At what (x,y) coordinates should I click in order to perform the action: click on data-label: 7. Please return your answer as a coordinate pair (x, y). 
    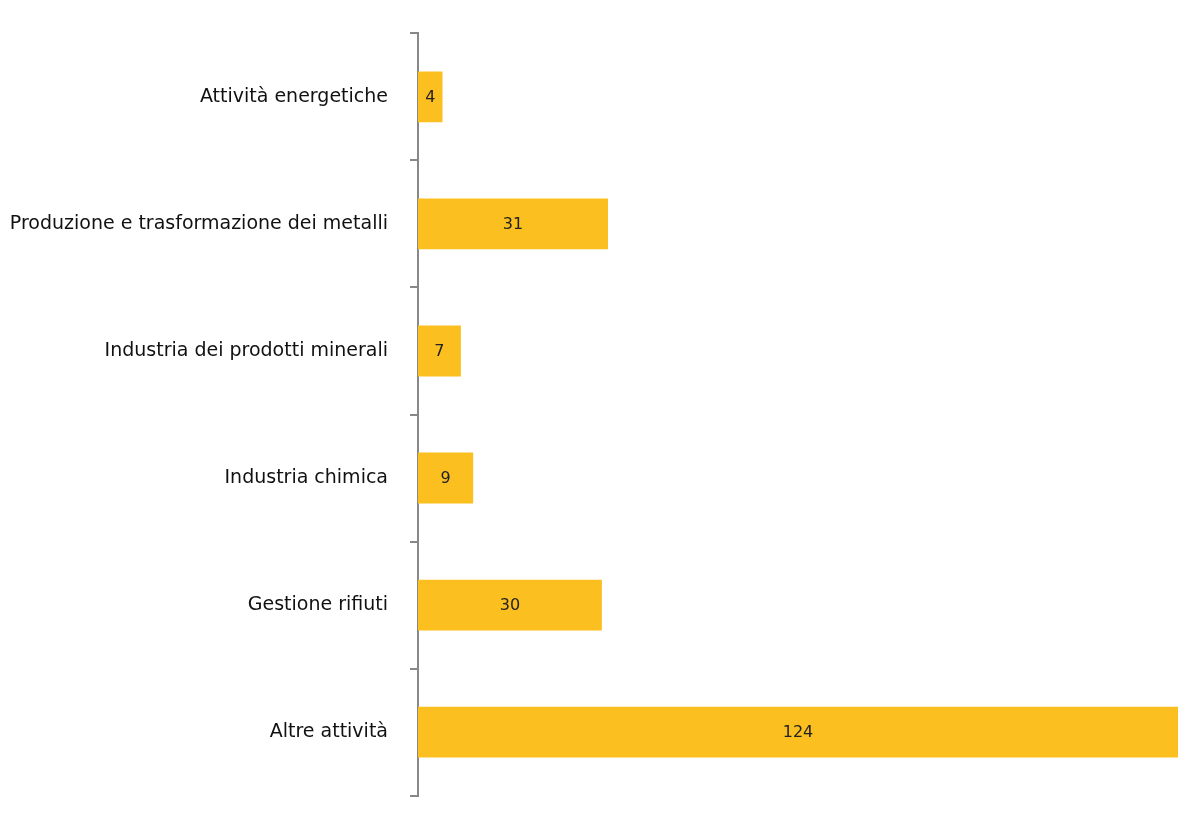
    Looking at the image, I should click on (439, 351).